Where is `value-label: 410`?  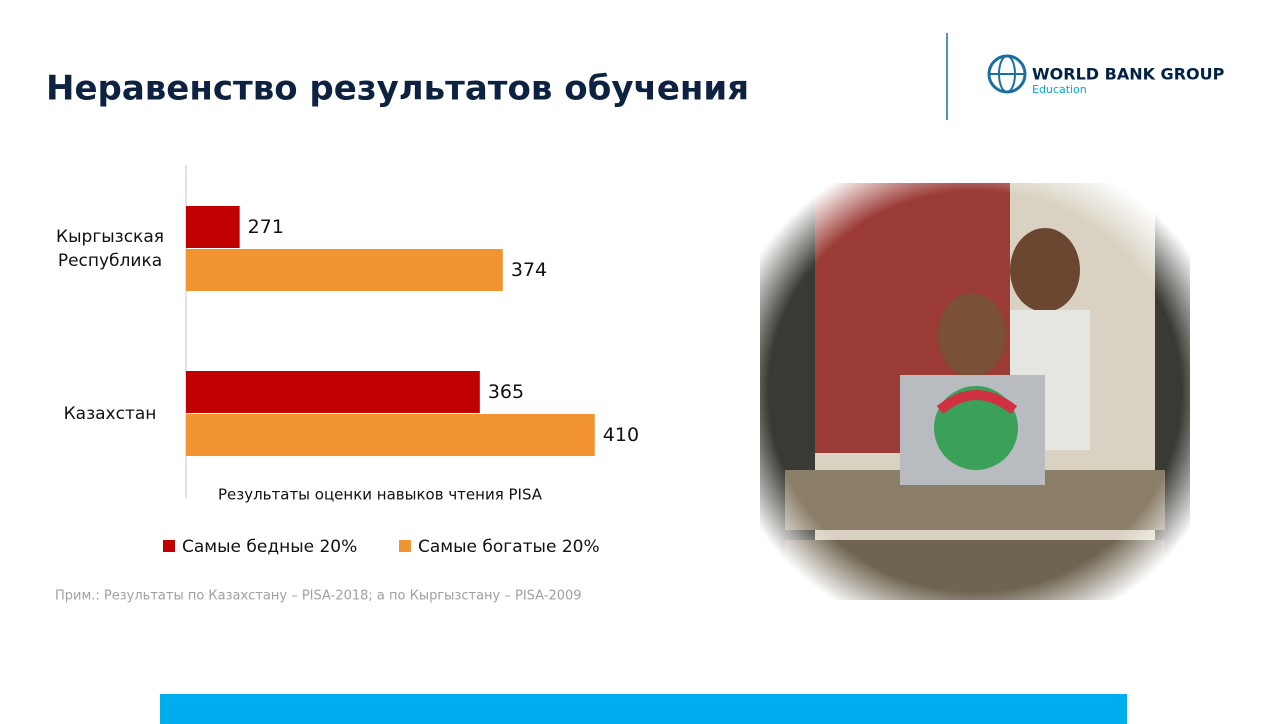
value-label: 410 is located at coordinates (621, 435).